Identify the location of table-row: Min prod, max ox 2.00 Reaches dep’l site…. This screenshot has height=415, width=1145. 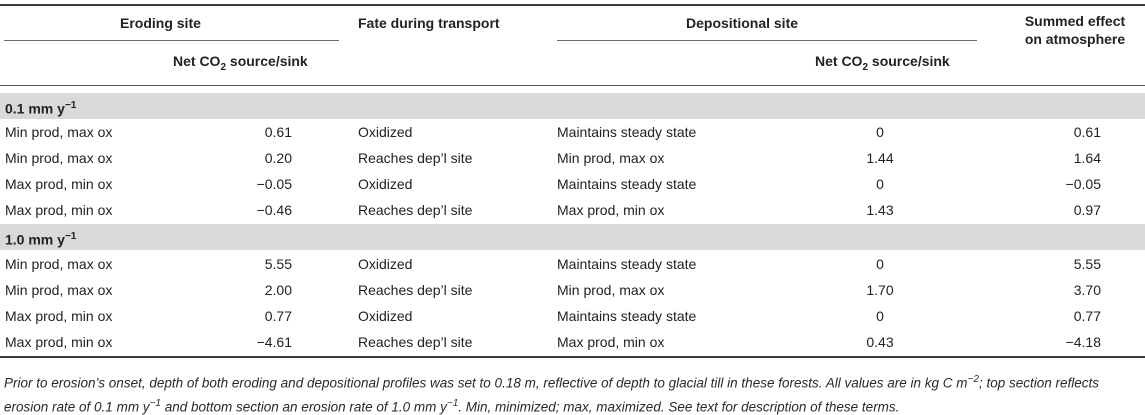
(572, 290).